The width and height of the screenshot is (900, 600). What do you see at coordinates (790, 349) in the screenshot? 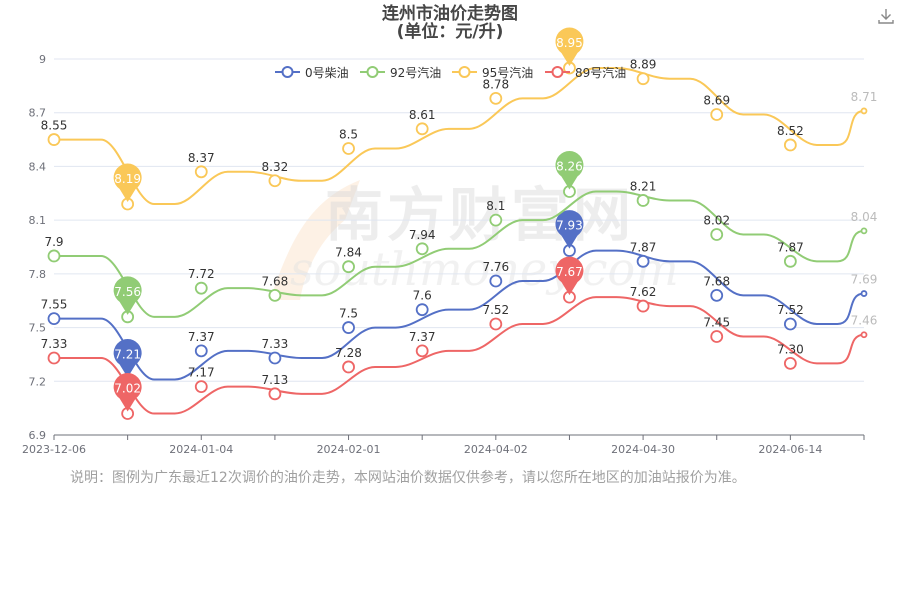
I see `data-label: 7.30` at bounding box center [790, 349].